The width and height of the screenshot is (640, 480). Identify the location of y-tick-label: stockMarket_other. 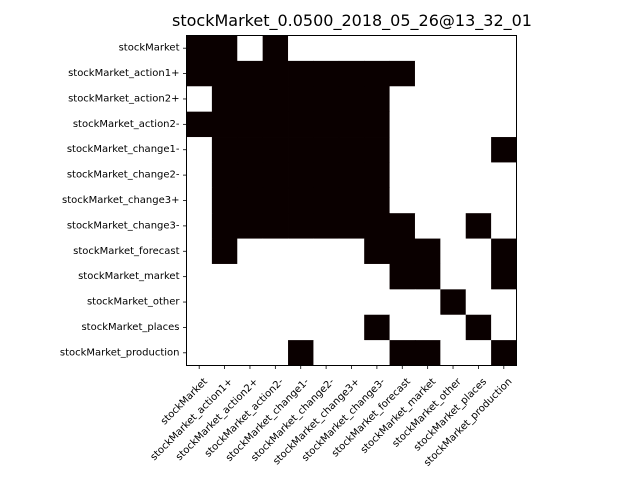
(133, 302).